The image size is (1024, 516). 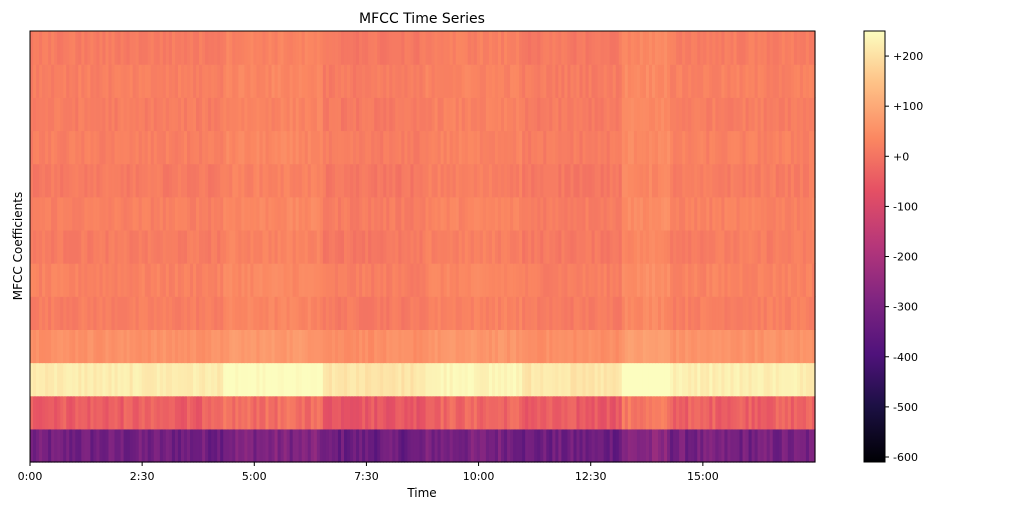 I want to click on colorbar-tick-label: -300, so click(x=905, y=307).